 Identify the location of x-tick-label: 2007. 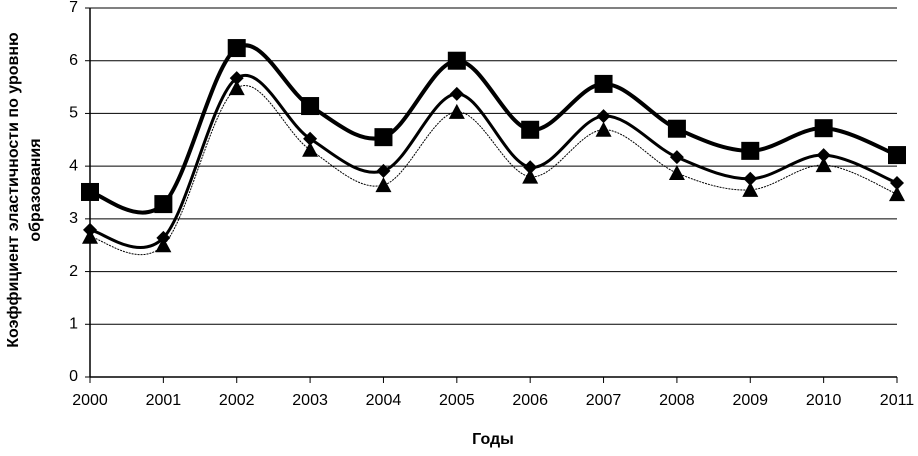
(604, 400).